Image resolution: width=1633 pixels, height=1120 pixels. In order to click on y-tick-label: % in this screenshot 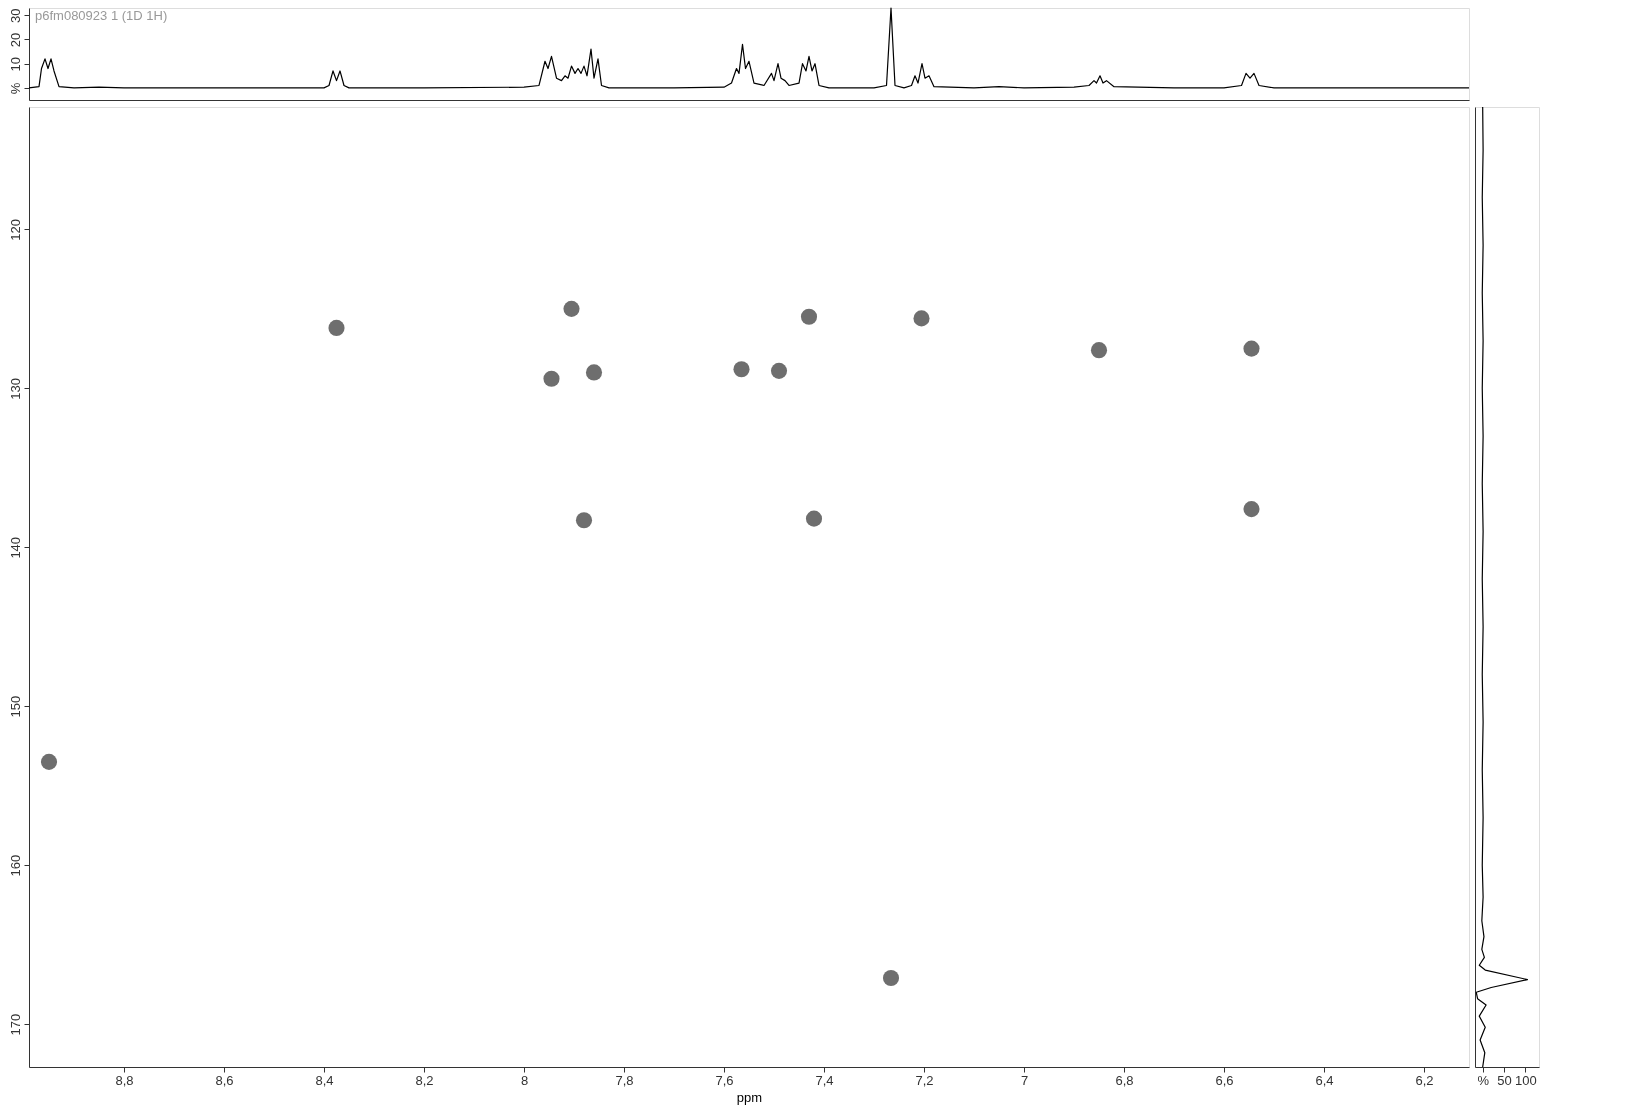, I will do `click(15, 88)`.